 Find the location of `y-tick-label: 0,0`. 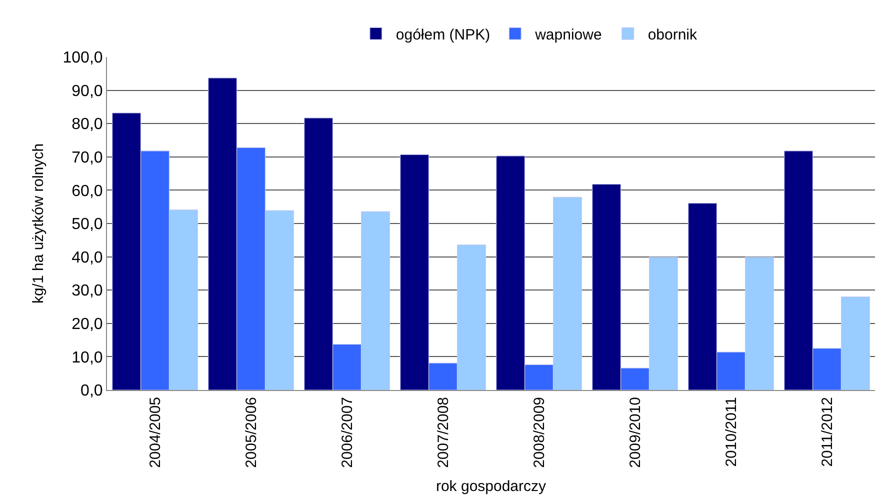

y-tick-label: 0,0 is located at coordinates (91, 391).